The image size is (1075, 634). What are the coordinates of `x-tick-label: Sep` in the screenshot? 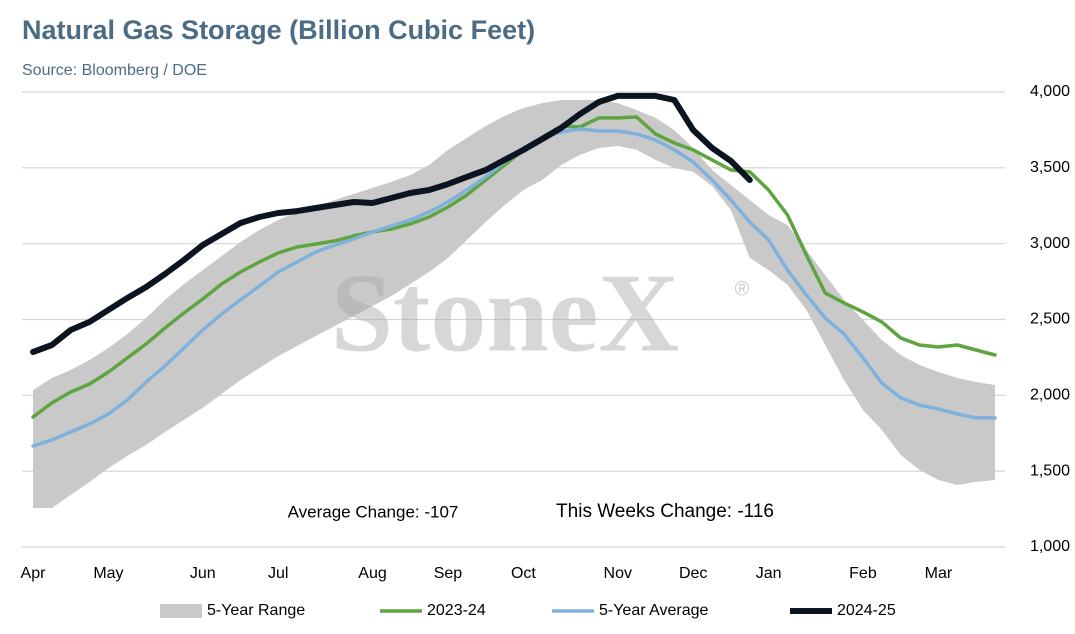 It's located at (448, 573).